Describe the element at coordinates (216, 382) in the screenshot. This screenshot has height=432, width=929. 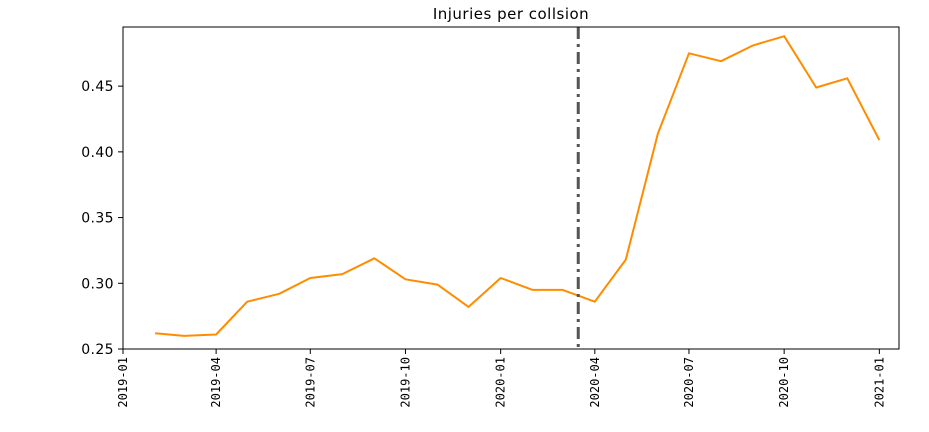
I see `x-tick-label: 2019-04` at that location.